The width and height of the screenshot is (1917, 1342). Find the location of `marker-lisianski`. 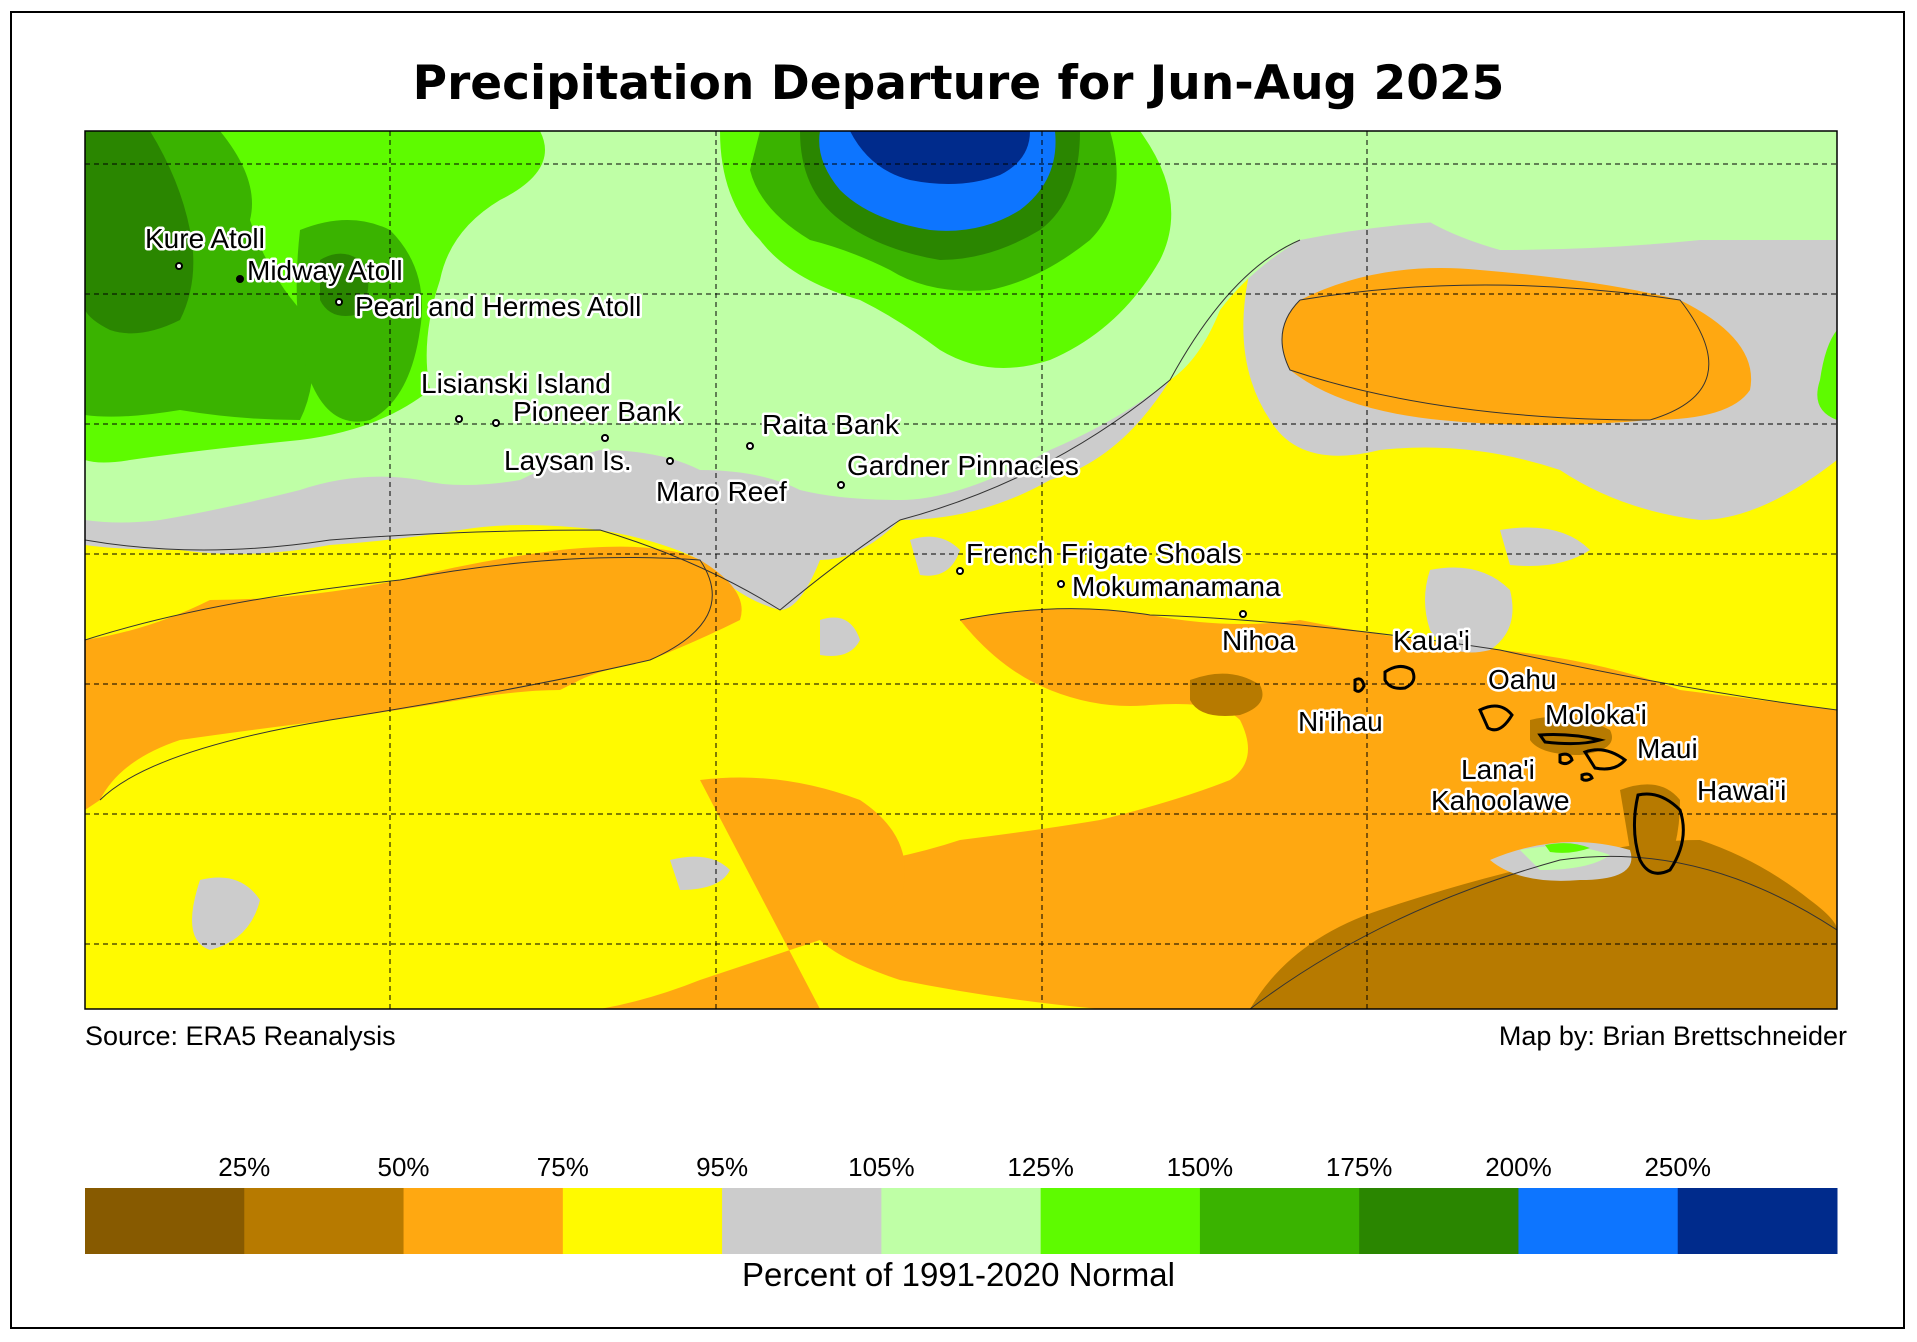

marker-lisianski is located at coordinates (459, 419).